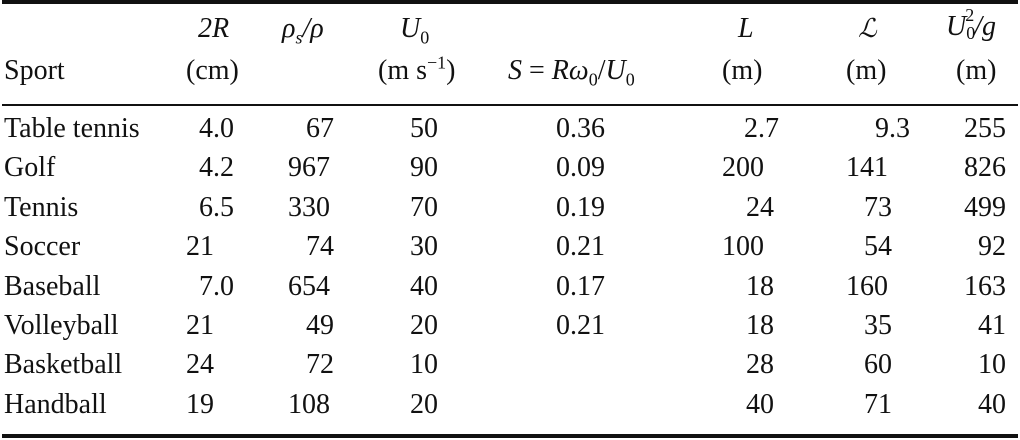  What do you see at coordinates (424, 128) in the screenshot?
I see `cell-u0: 50` at bounding box center [424, 128].